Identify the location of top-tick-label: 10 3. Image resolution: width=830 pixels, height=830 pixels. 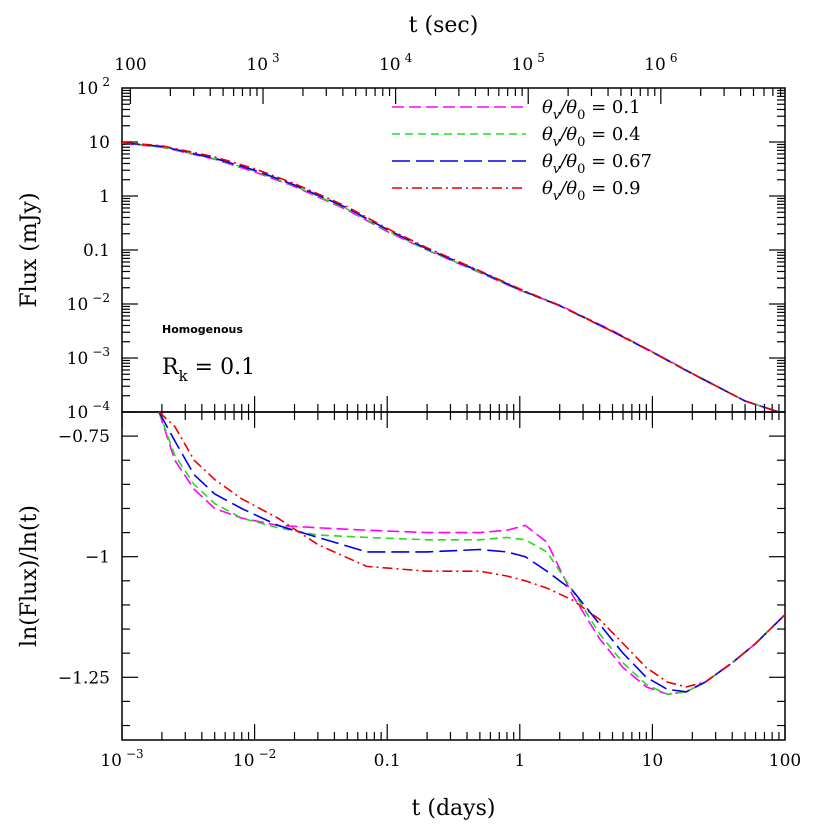
(262, 63).